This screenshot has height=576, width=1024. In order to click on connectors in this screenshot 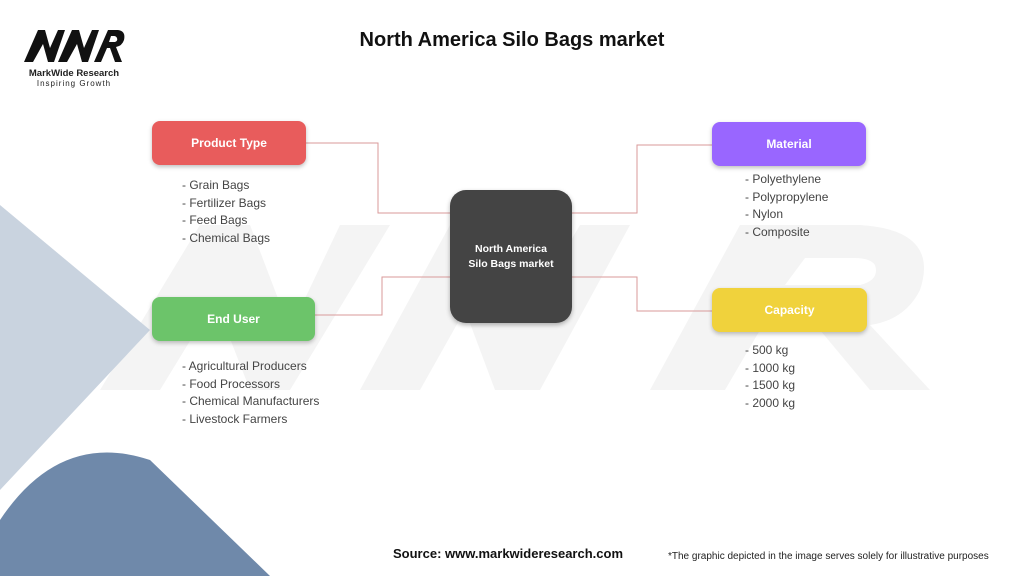, I will do `click(509, 229)`.